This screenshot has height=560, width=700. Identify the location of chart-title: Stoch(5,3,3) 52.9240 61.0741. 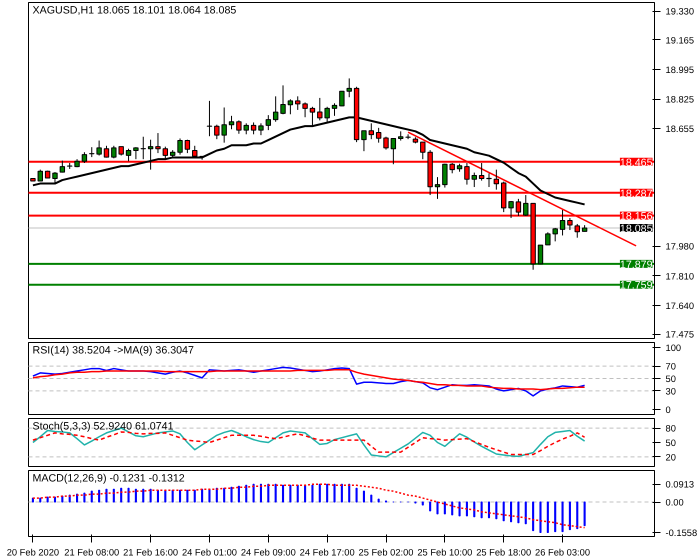
(103, 426).